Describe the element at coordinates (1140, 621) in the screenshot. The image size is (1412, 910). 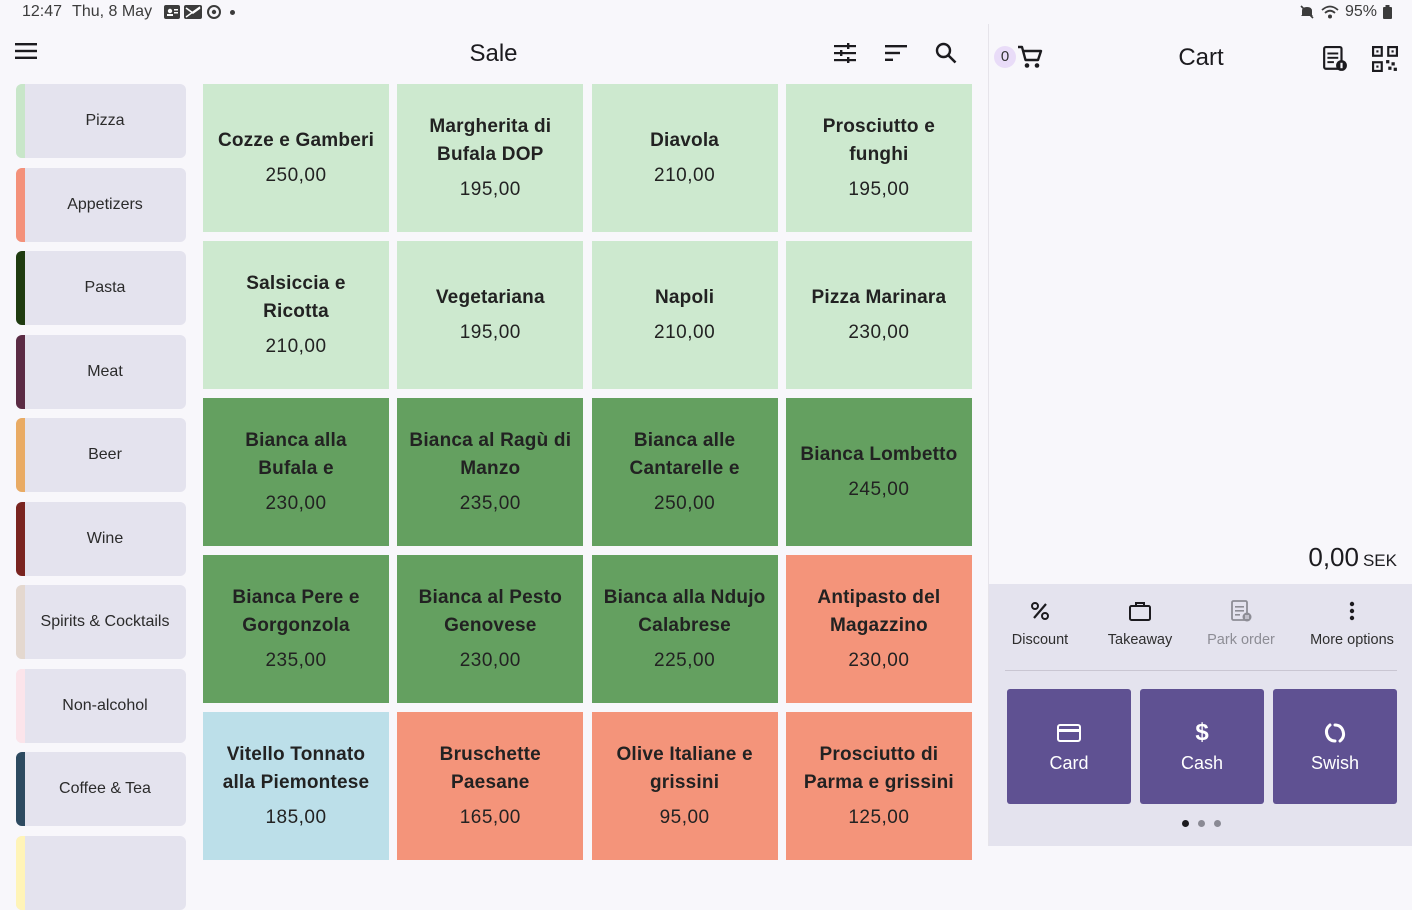
I see `takeaway-button: Takeaway` at that location.